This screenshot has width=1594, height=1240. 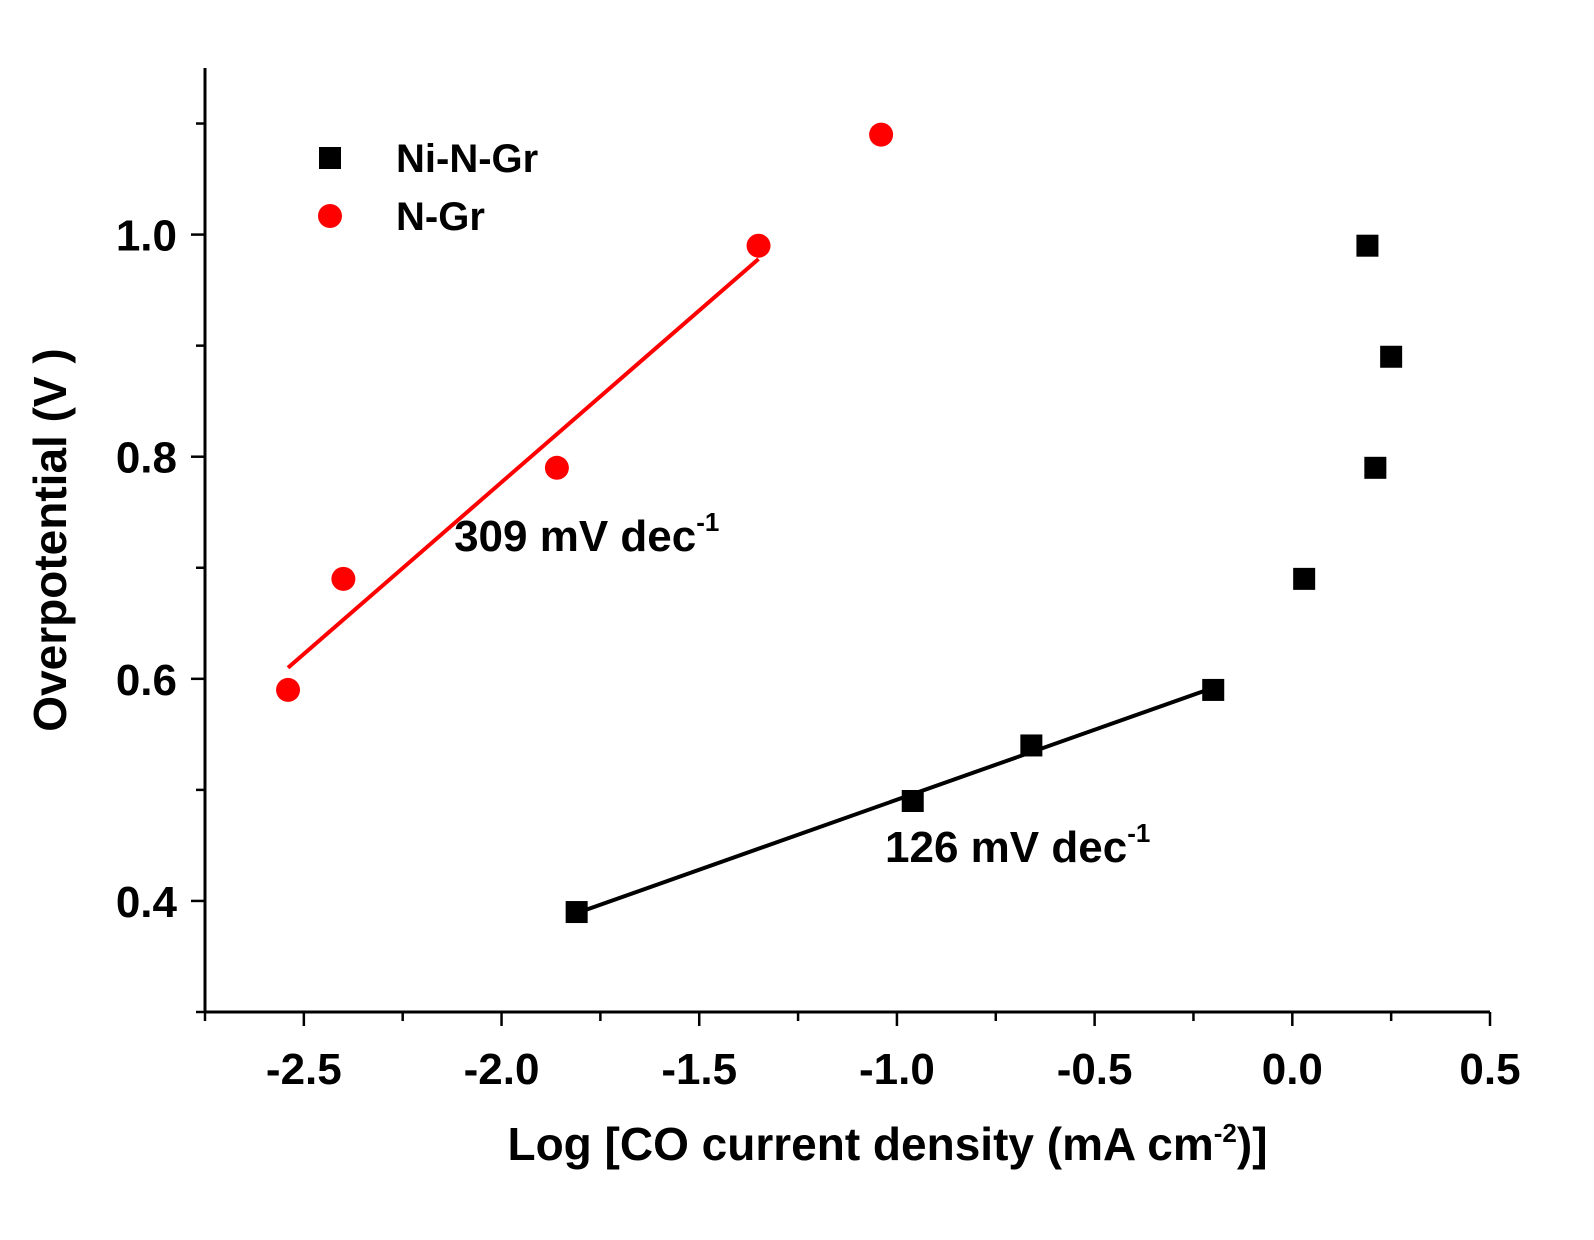 I want to click on slope-annotations: 126 mV dec-1 309 mV dec-1, so click(x=802, y=689).